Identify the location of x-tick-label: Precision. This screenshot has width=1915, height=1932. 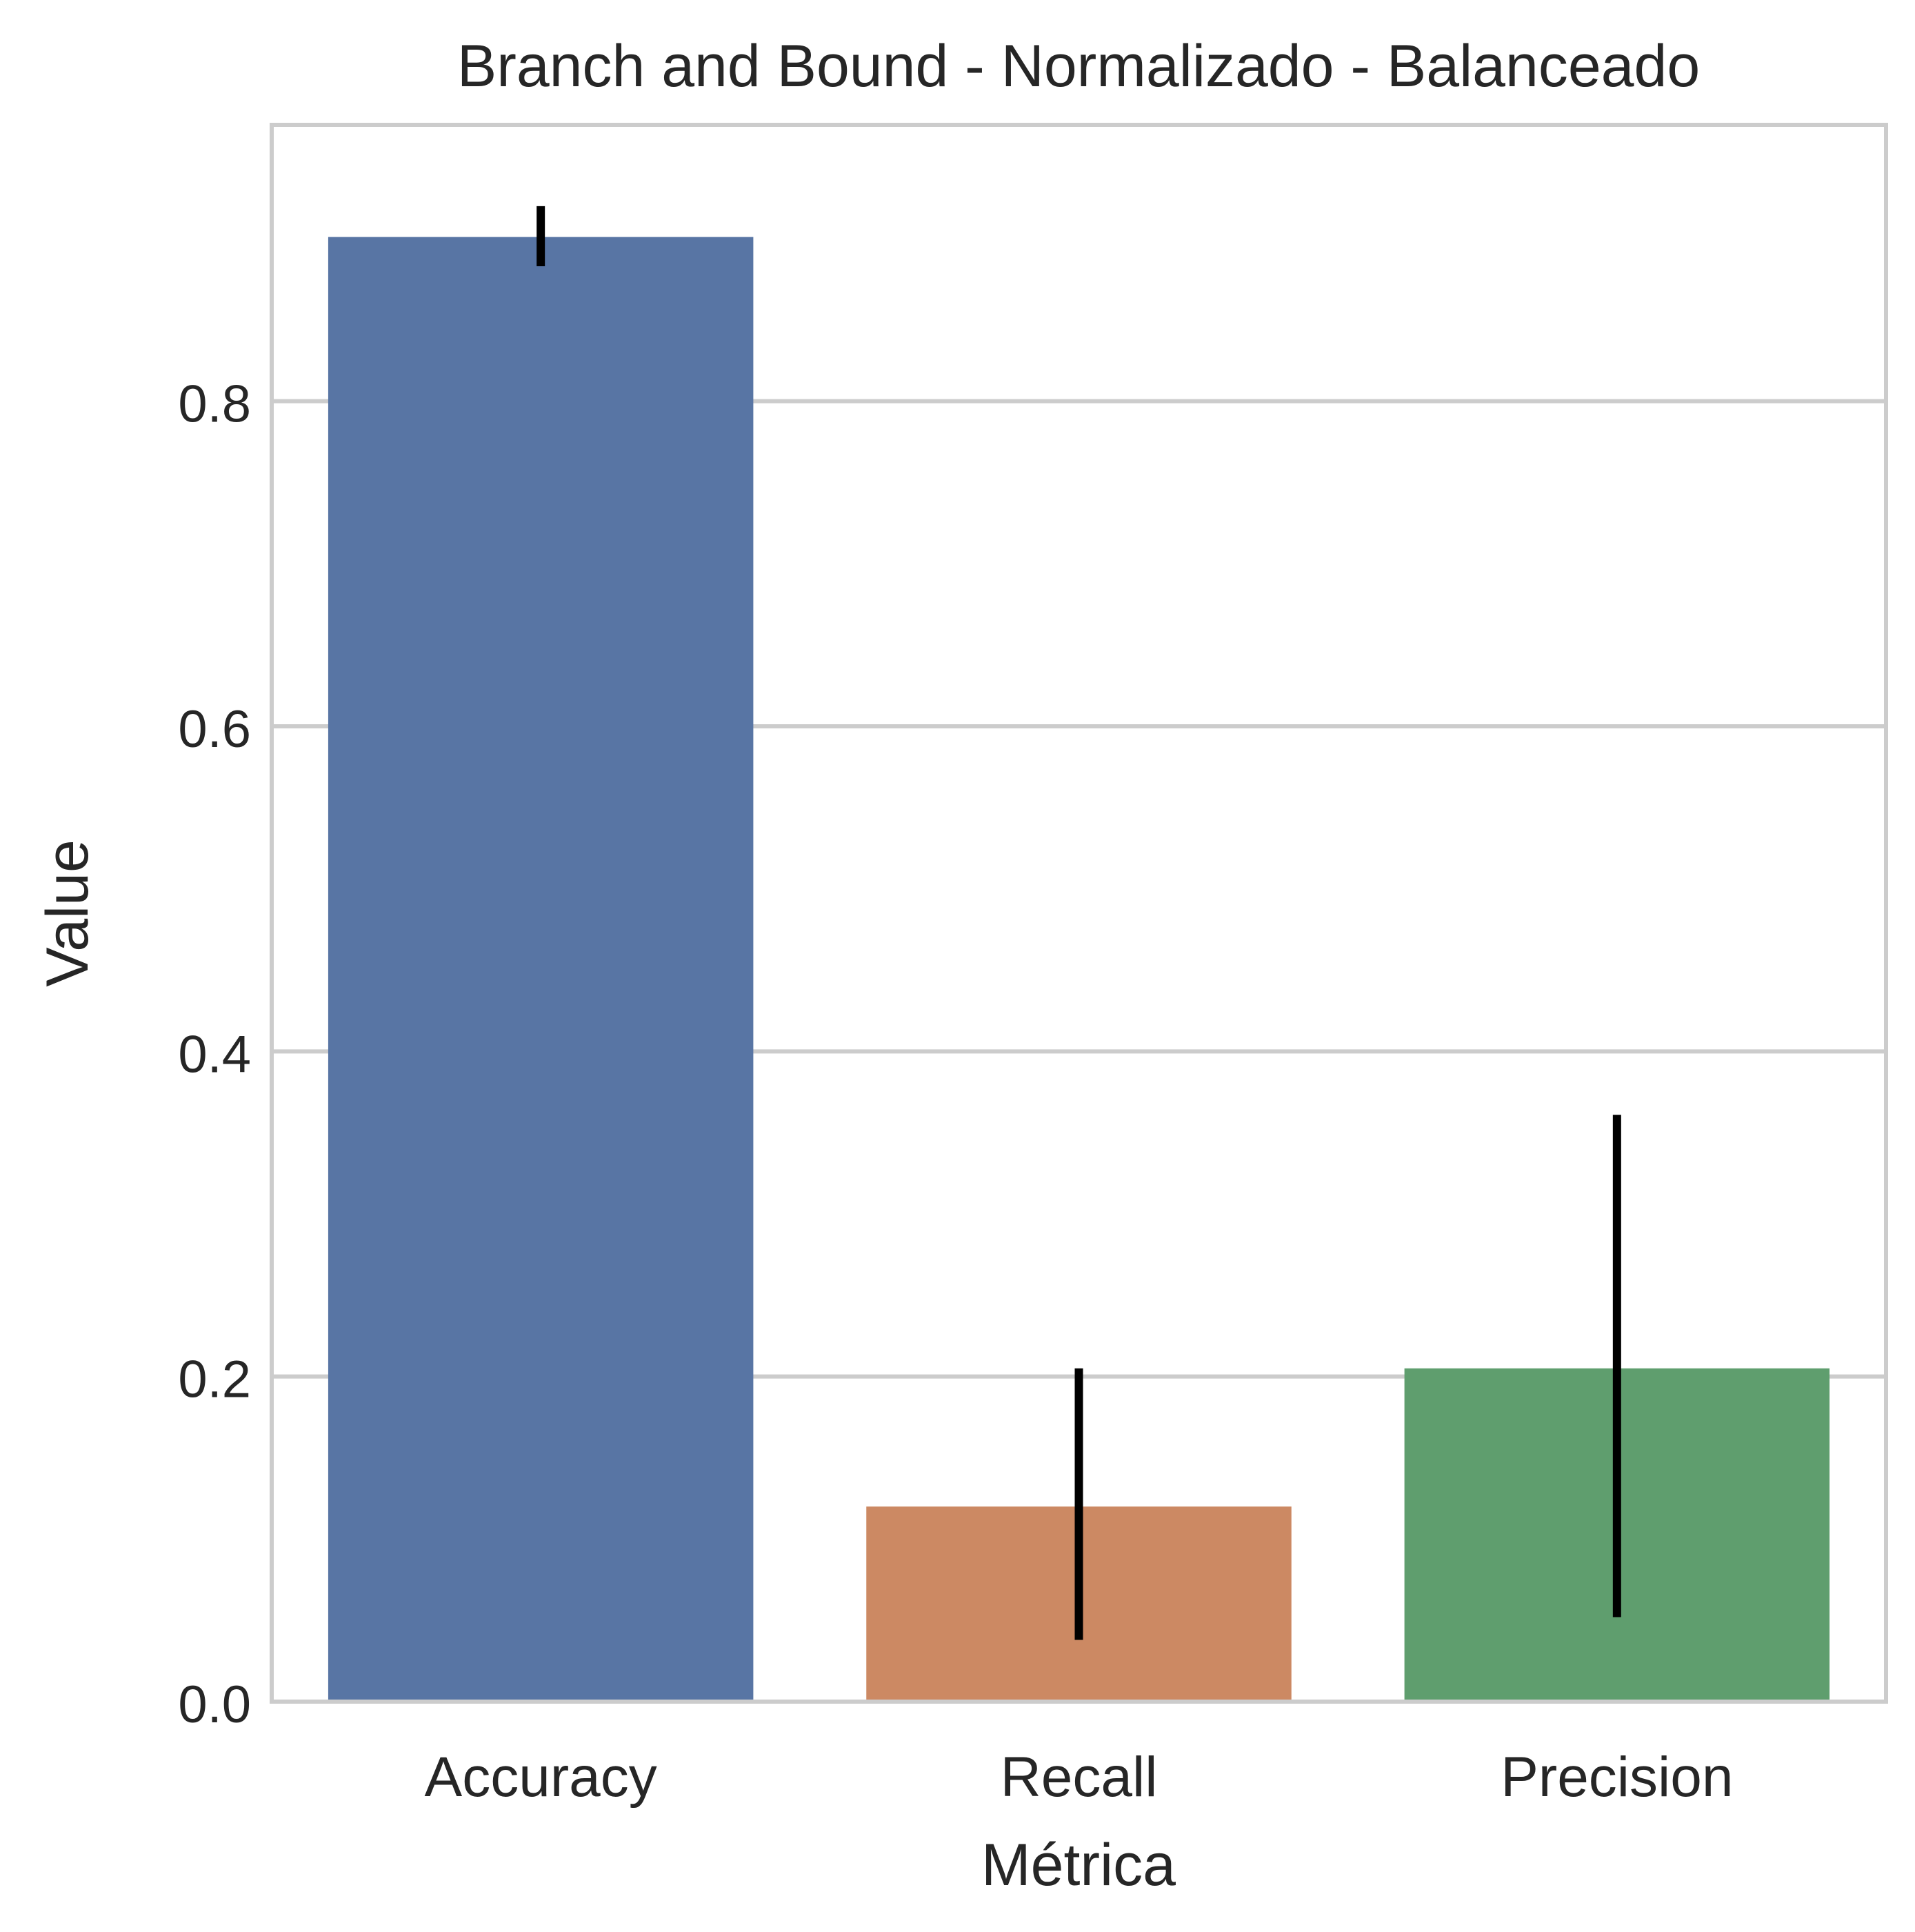
(1617, 1778).